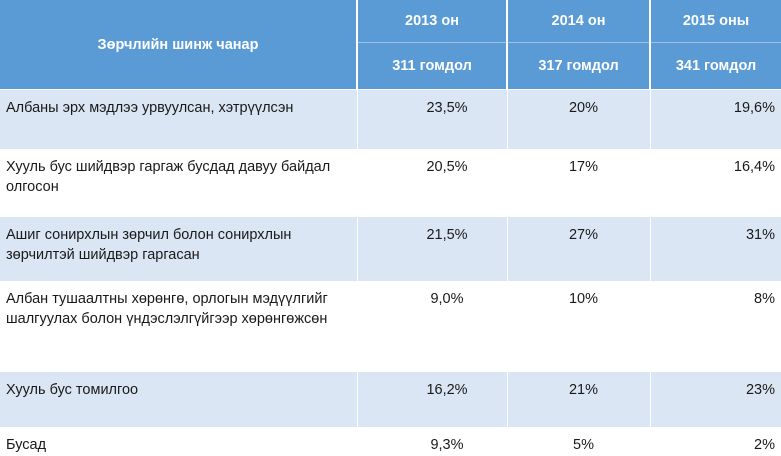  What do you see at coordinates (579, 441) in the screenshot?
I see `cell-2014: 5%` at bounding box center [579, 441].